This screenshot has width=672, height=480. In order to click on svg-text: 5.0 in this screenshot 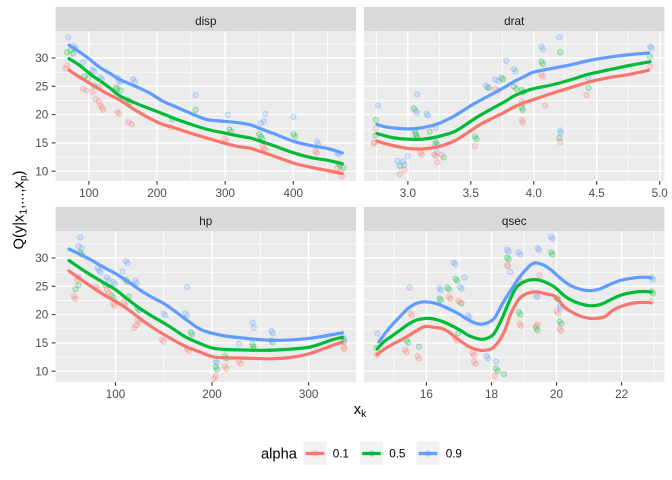, I will do `click(660, 193)`.